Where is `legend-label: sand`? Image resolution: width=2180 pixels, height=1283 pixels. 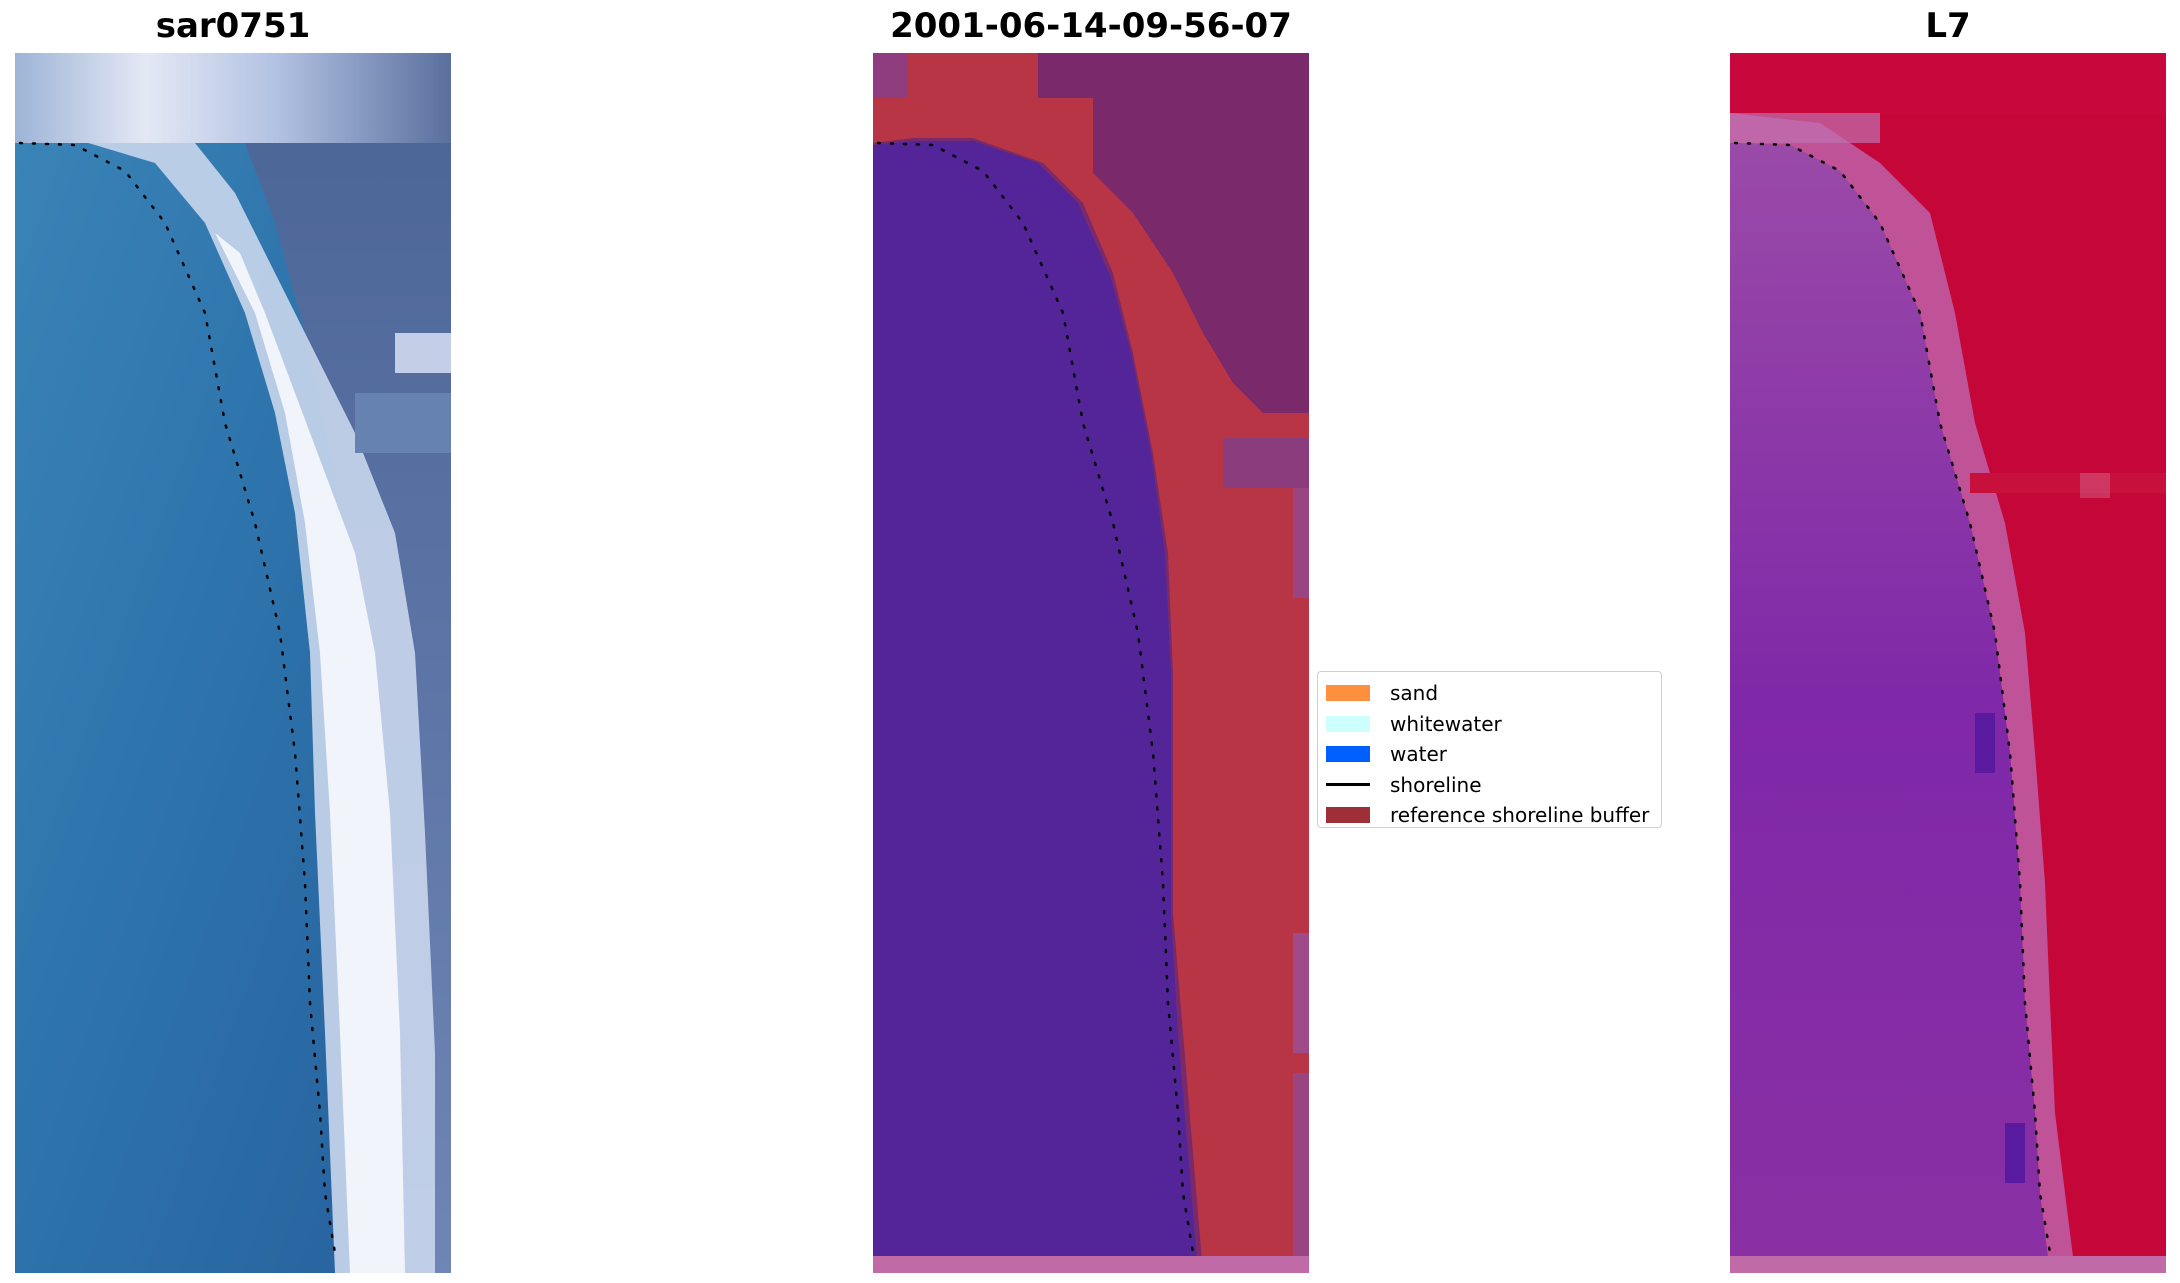 legend-label: sand is located at coordinates (1414, 693).